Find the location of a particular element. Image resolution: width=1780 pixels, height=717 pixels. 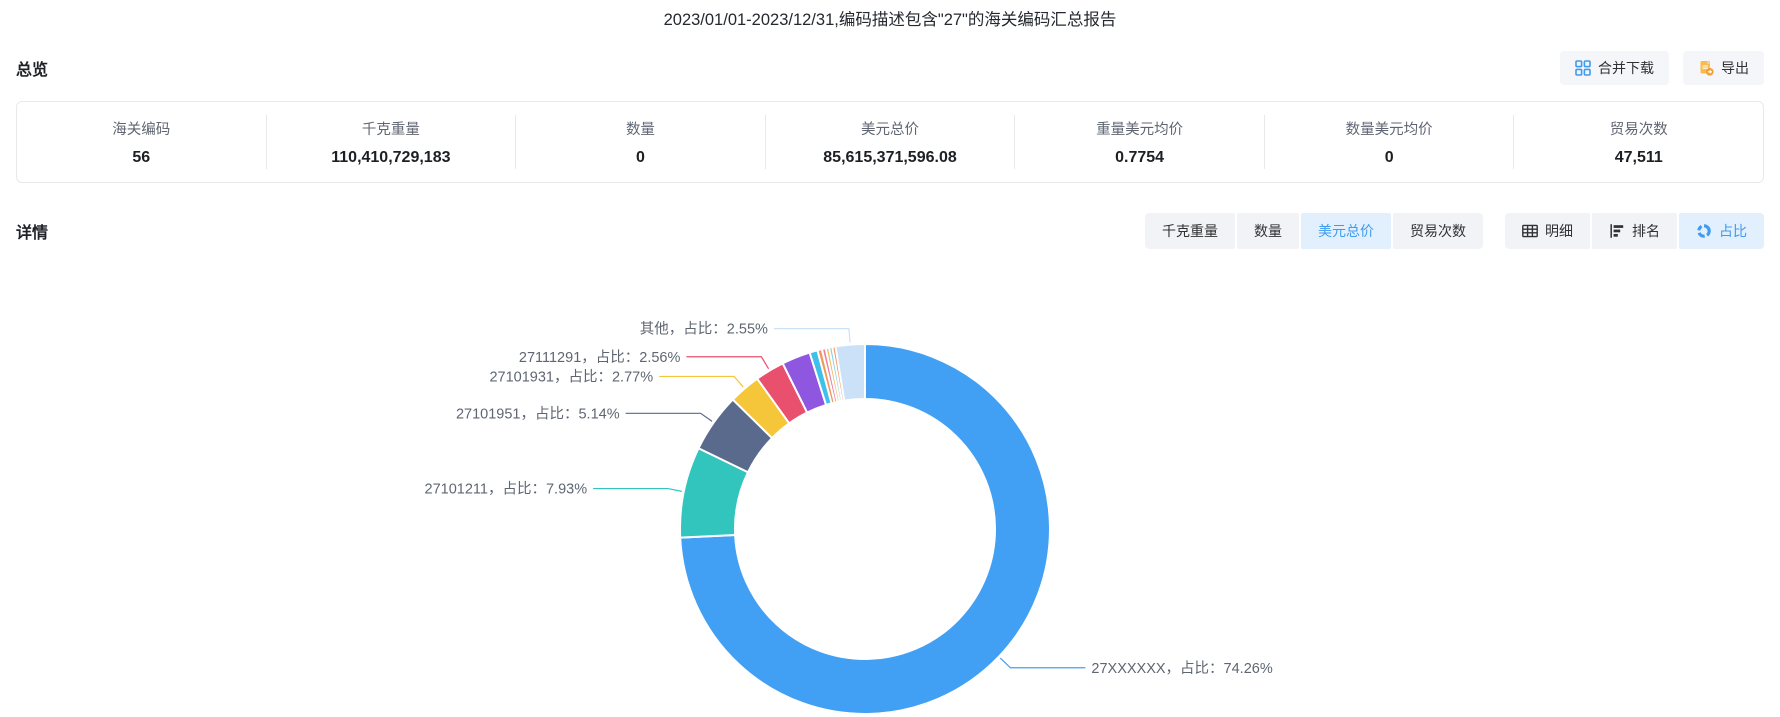

merge-download-icon is located at coordinates (1583, 68).